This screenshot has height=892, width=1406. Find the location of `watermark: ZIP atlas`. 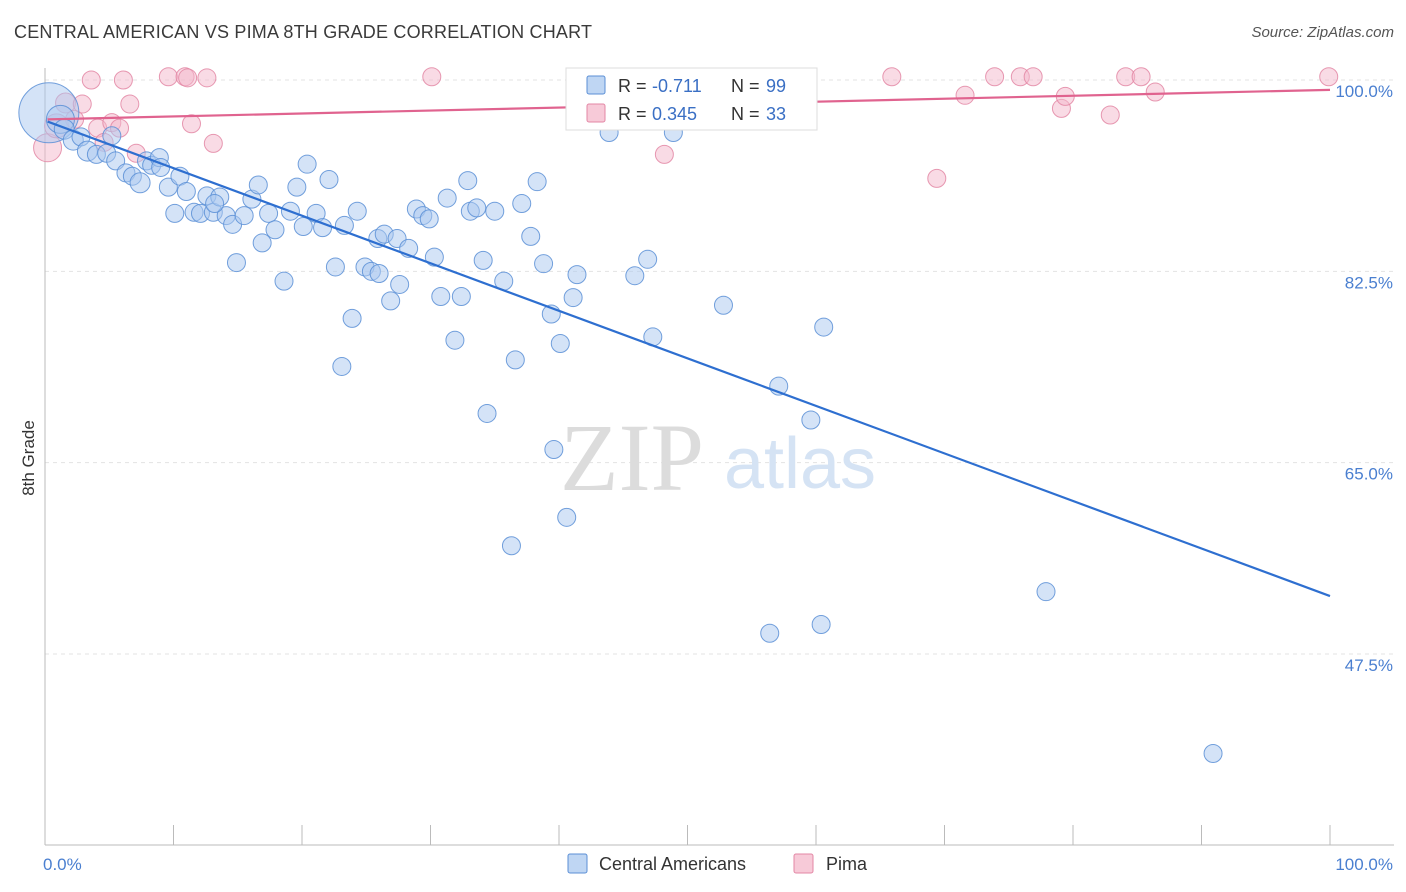

watermark: ZIP atlas is located at coordinates (718, 457).